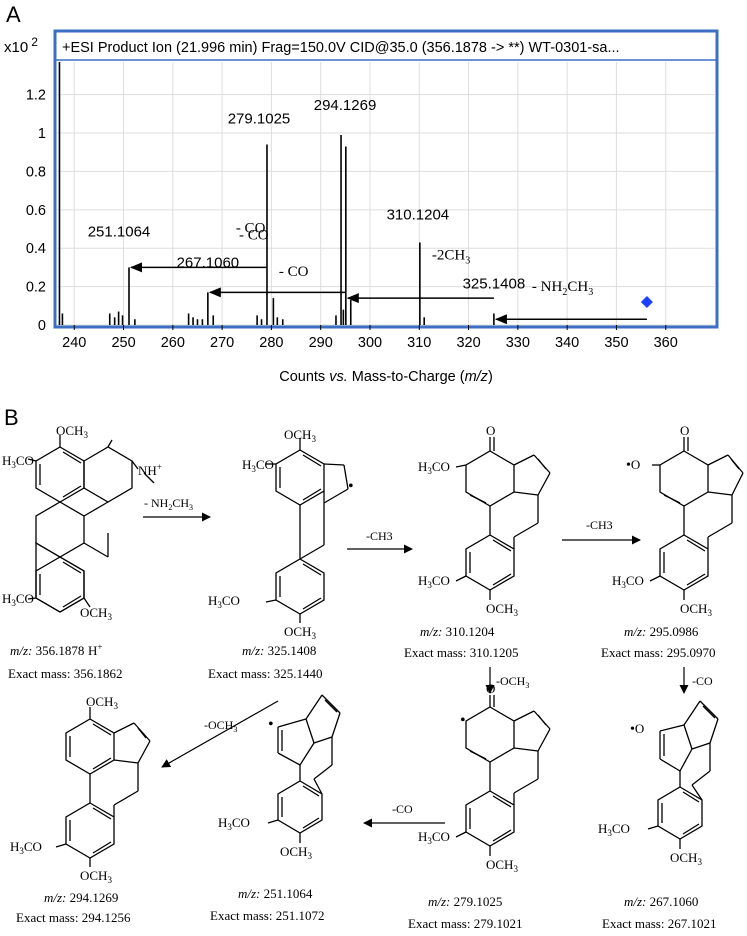 This screenshot has width=747, height=936. I want to click on x-tick-label: 290, so click(321, 343).